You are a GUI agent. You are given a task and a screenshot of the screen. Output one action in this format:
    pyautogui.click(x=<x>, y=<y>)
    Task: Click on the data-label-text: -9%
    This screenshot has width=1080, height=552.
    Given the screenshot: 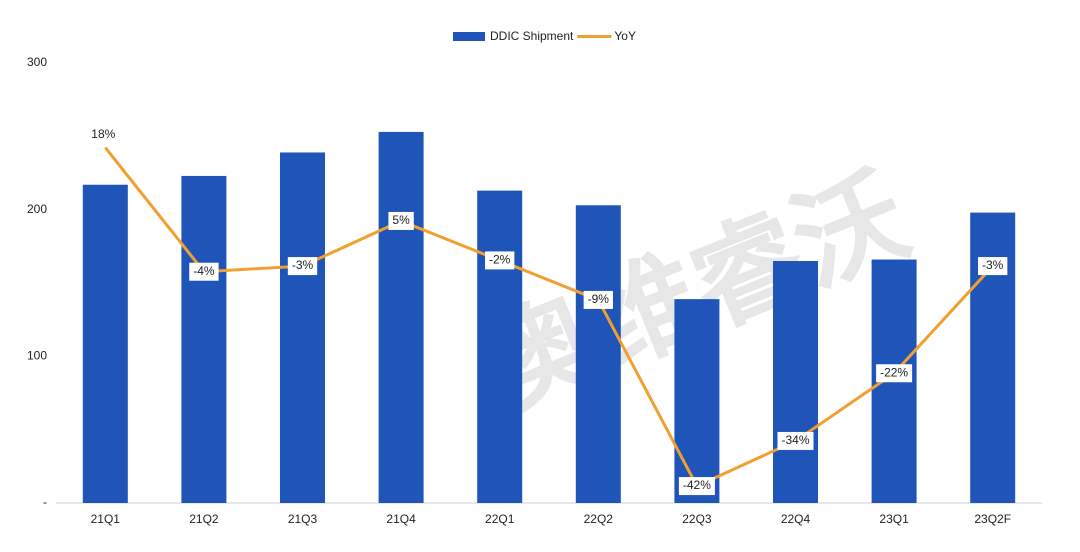 What is the action you would take?
    pyautogui.click(x=599, y=299)
    